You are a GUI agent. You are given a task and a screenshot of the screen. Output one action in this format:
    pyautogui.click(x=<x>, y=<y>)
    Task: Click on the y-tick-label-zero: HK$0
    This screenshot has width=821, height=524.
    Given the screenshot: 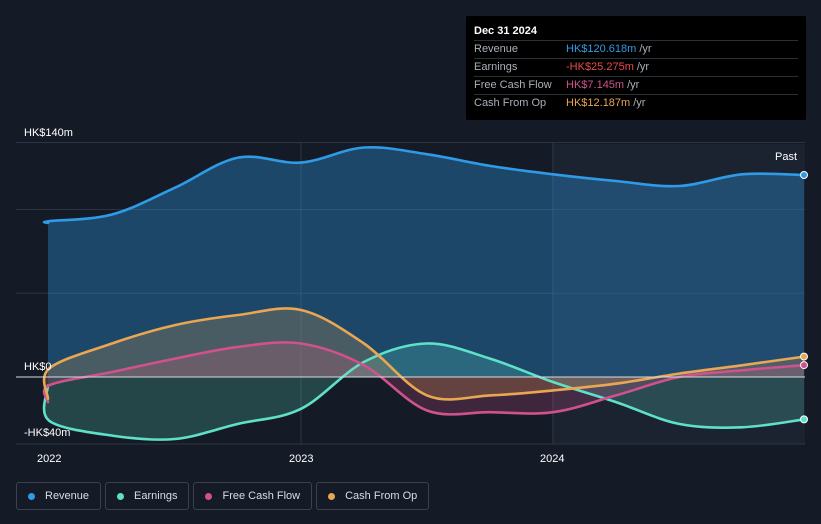 What is the action you would take?
    pyautogui.click(x=38, y=367)
    